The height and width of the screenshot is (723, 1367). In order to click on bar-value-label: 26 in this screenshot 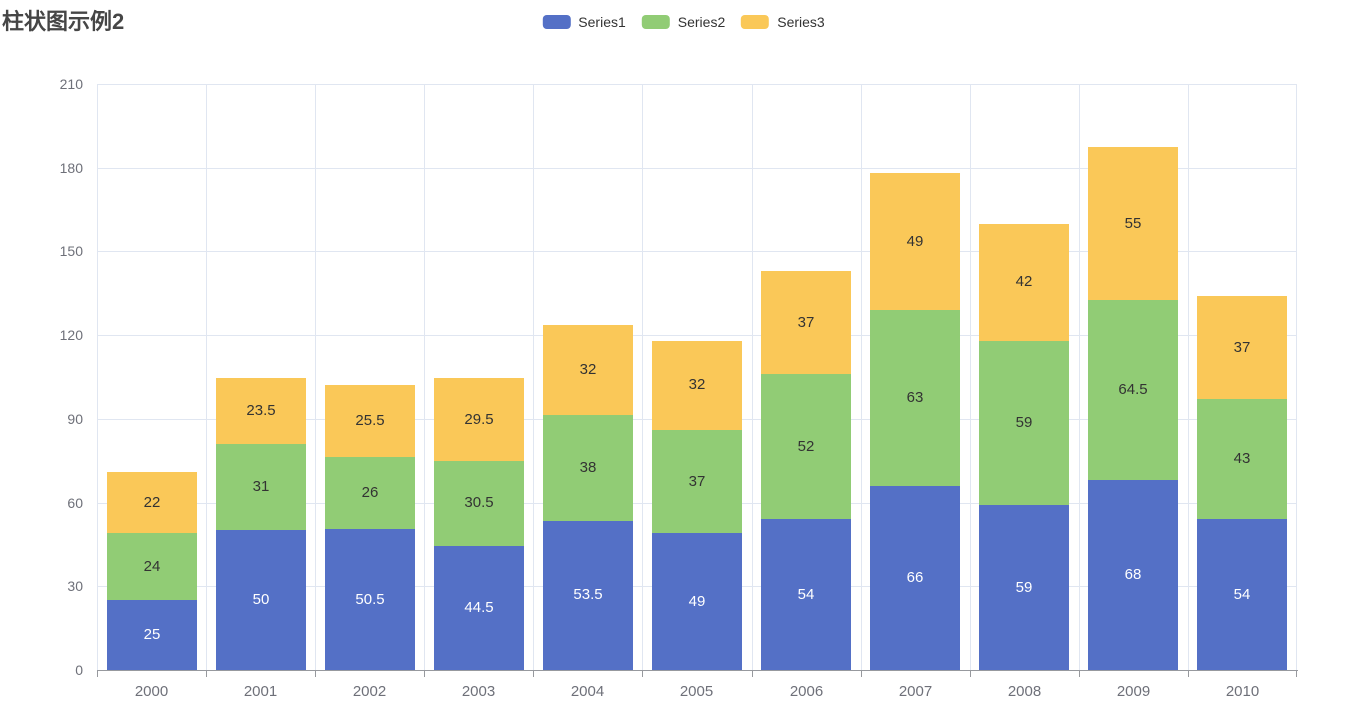, I will do `click(370, 492)`.